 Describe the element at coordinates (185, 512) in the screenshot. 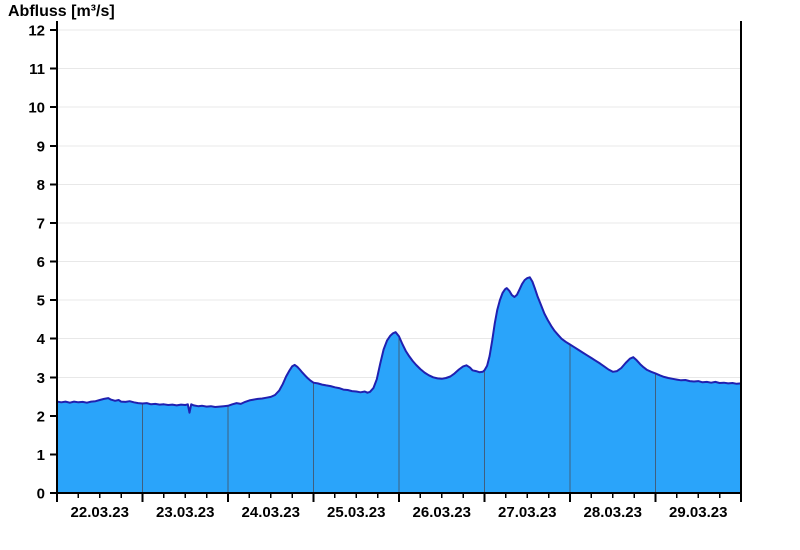

I see `x-tick-label: 23.03.23` at that location.